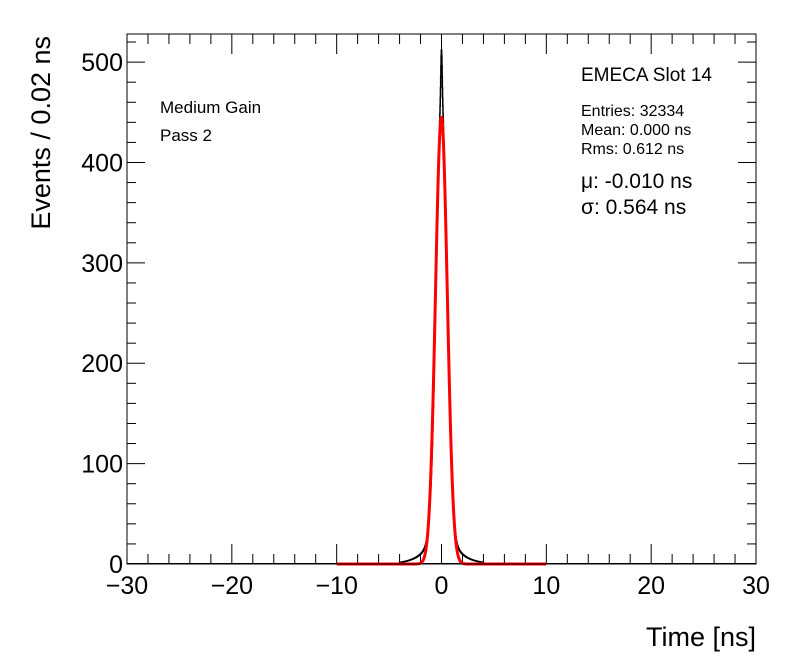  Describe the element at coordinates (632, 111) in the screenshot. I see `entries-stat: Entries: 32334` at that location.